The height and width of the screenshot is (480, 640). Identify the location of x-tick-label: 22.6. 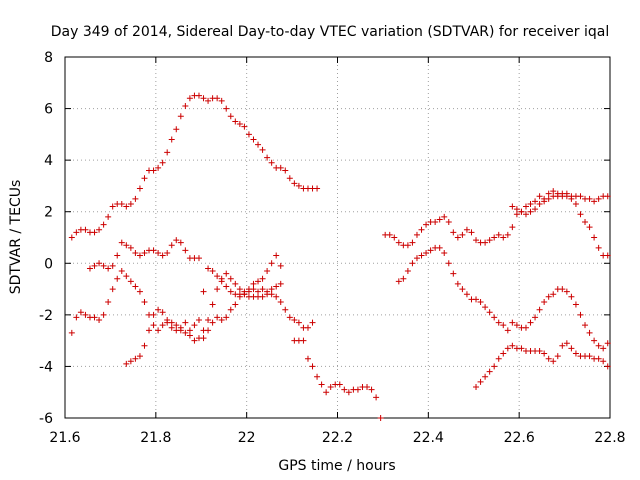
(519, 438).